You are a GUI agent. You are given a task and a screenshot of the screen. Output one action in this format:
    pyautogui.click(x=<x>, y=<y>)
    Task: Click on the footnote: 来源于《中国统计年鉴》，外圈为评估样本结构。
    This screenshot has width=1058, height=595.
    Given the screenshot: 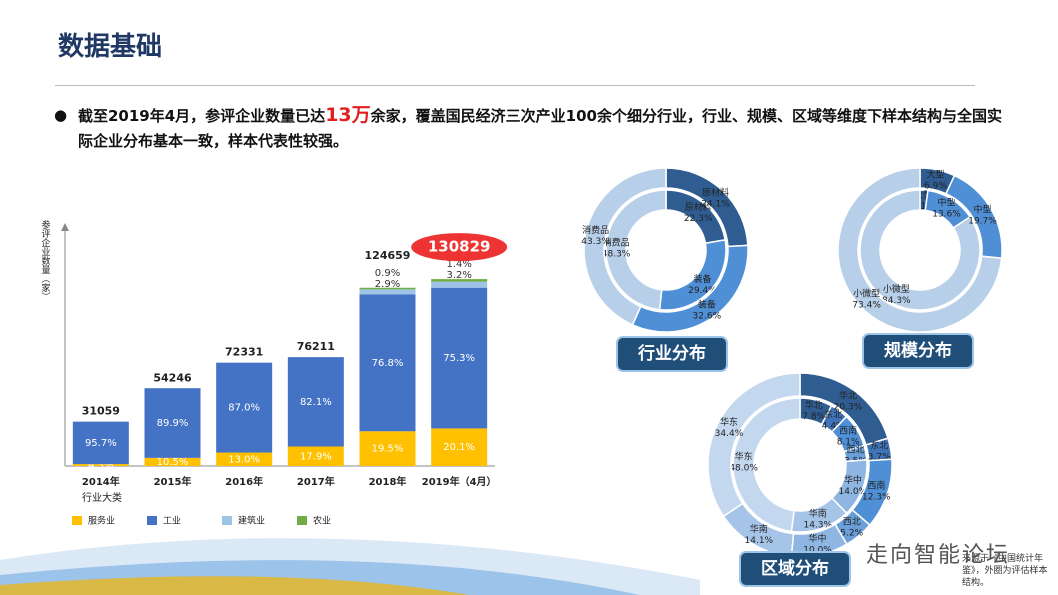 What is the action you would take?
    pyautogui.click(x=1005, y=571)
    